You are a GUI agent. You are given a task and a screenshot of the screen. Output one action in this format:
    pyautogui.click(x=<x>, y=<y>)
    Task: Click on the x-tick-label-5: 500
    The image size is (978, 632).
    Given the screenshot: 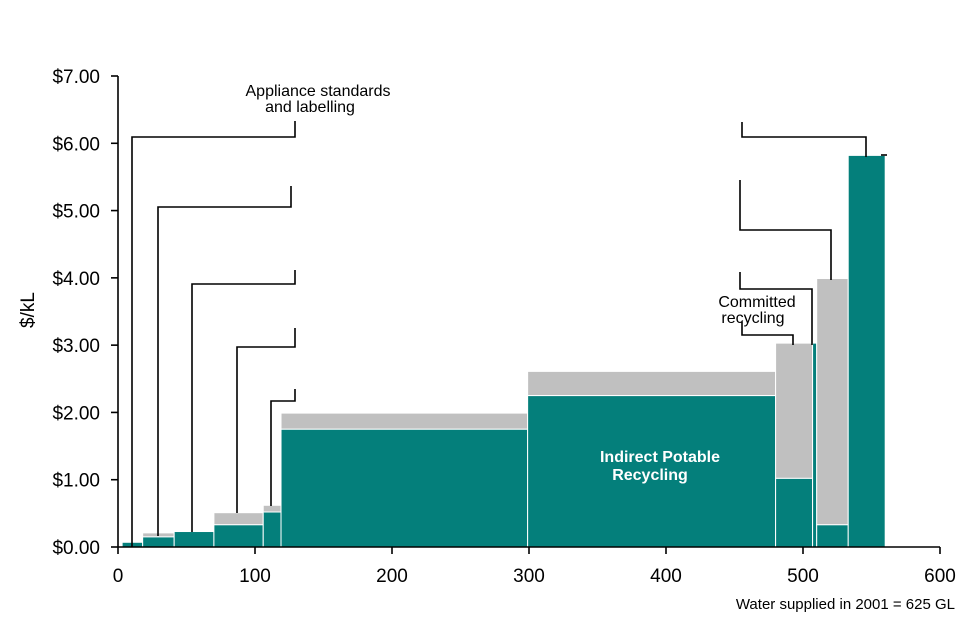 What is the action you would take?
    pyautogui.click(x=803, y=576)
    